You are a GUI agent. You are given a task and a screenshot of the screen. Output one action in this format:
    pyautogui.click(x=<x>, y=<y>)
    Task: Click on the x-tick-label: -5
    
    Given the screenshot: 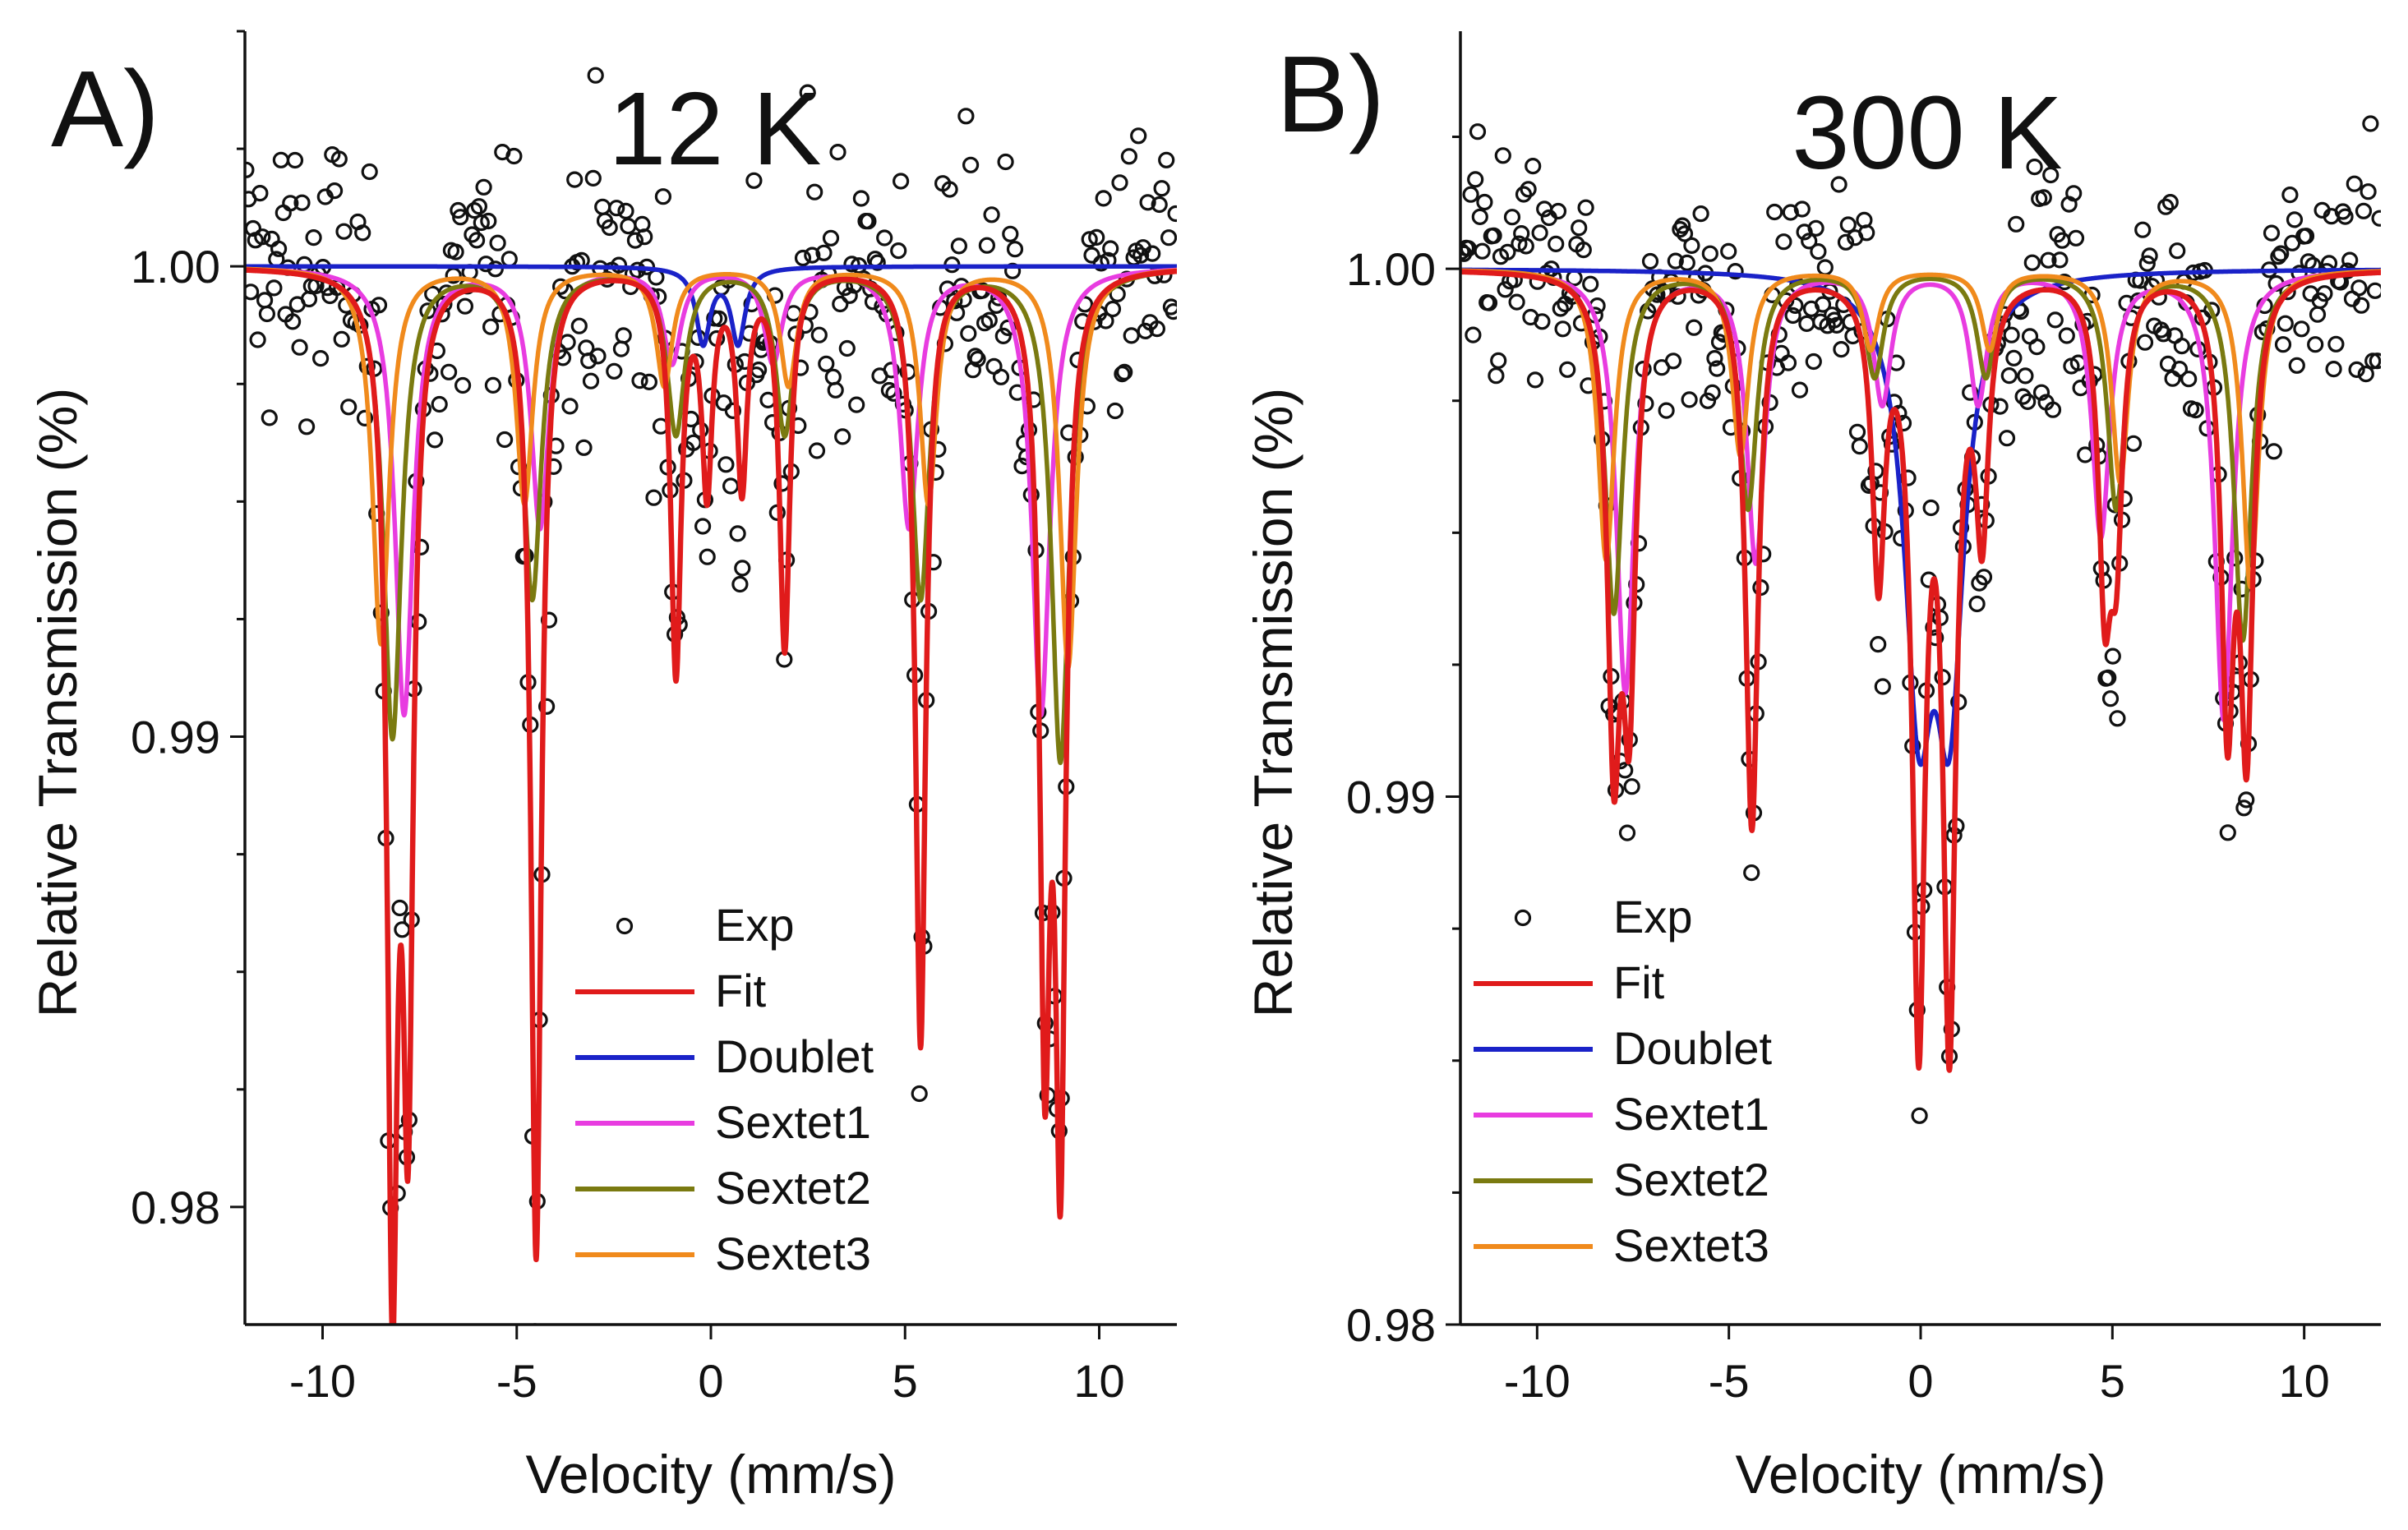 What is the action you would take?
    pyautogui.click(x=516, y=1381)
    